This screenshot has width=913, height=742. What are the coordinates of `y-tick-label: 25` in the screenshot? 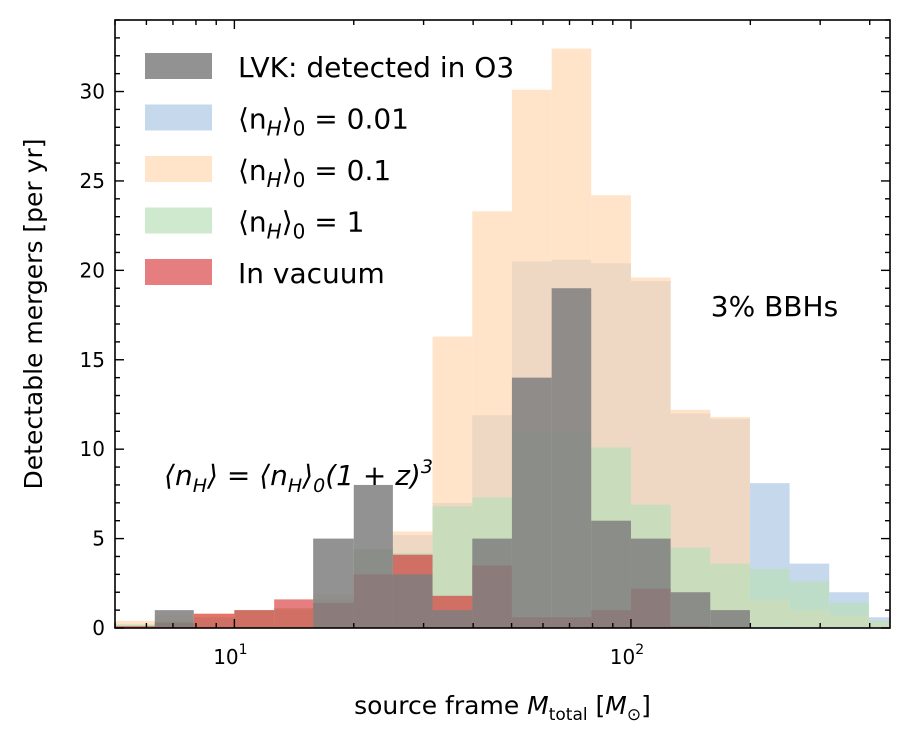 It's located at (92, 181).